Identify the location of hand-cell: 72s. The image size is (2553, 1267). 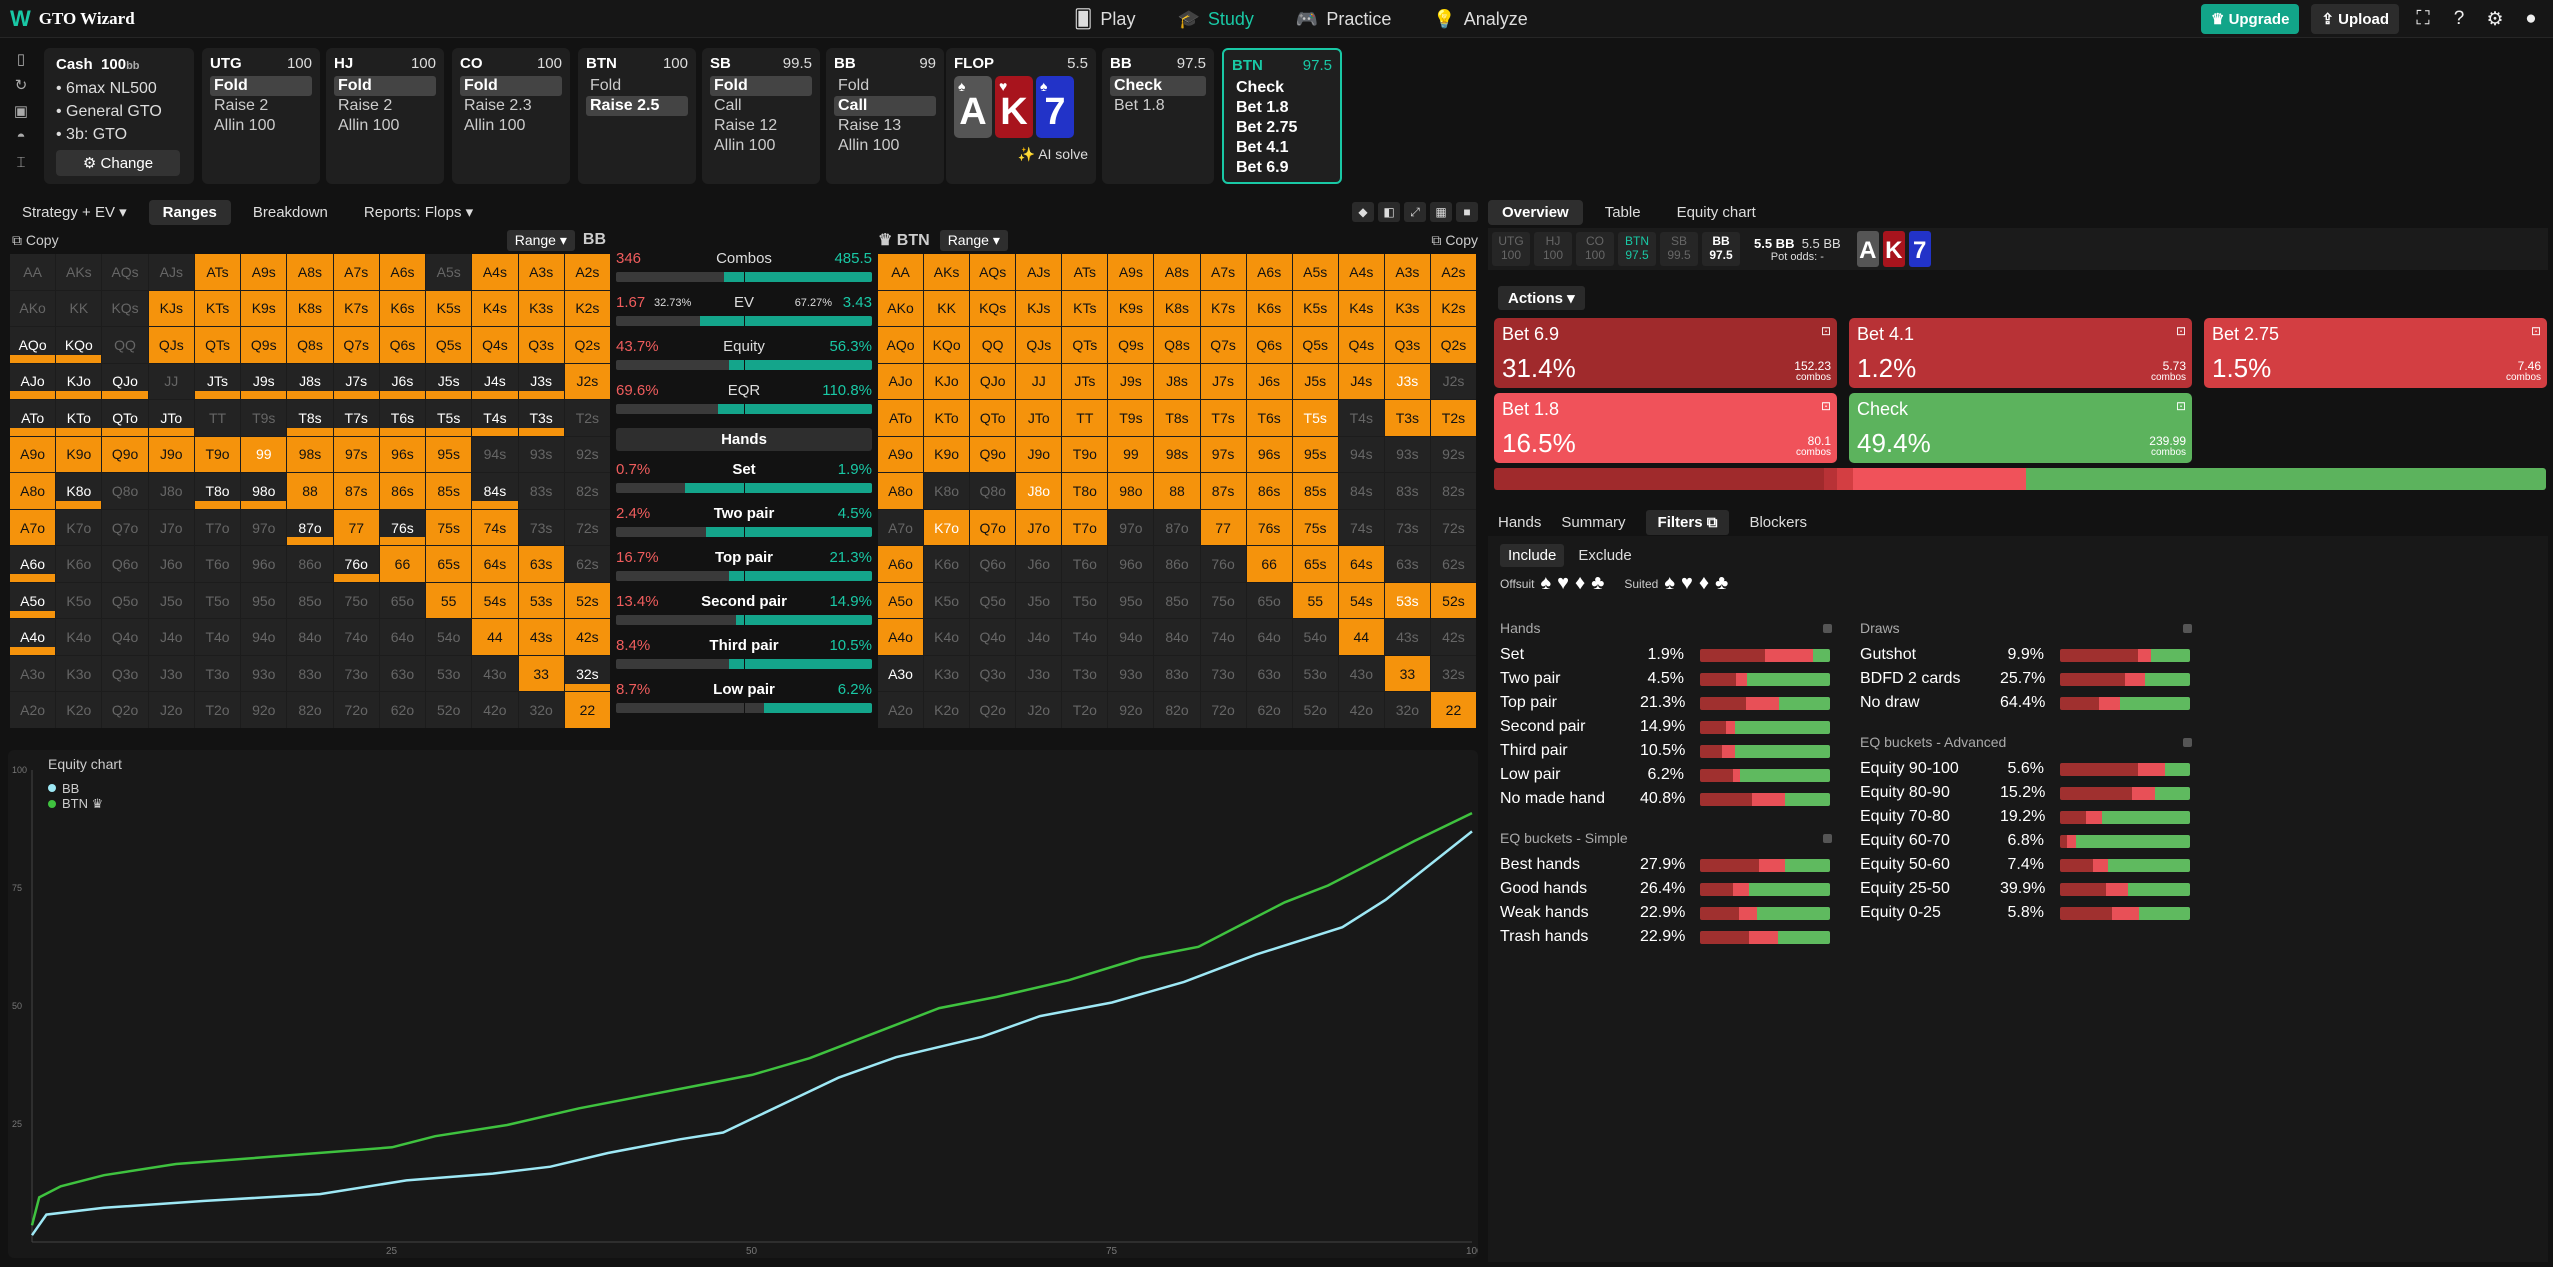
(587, 527).